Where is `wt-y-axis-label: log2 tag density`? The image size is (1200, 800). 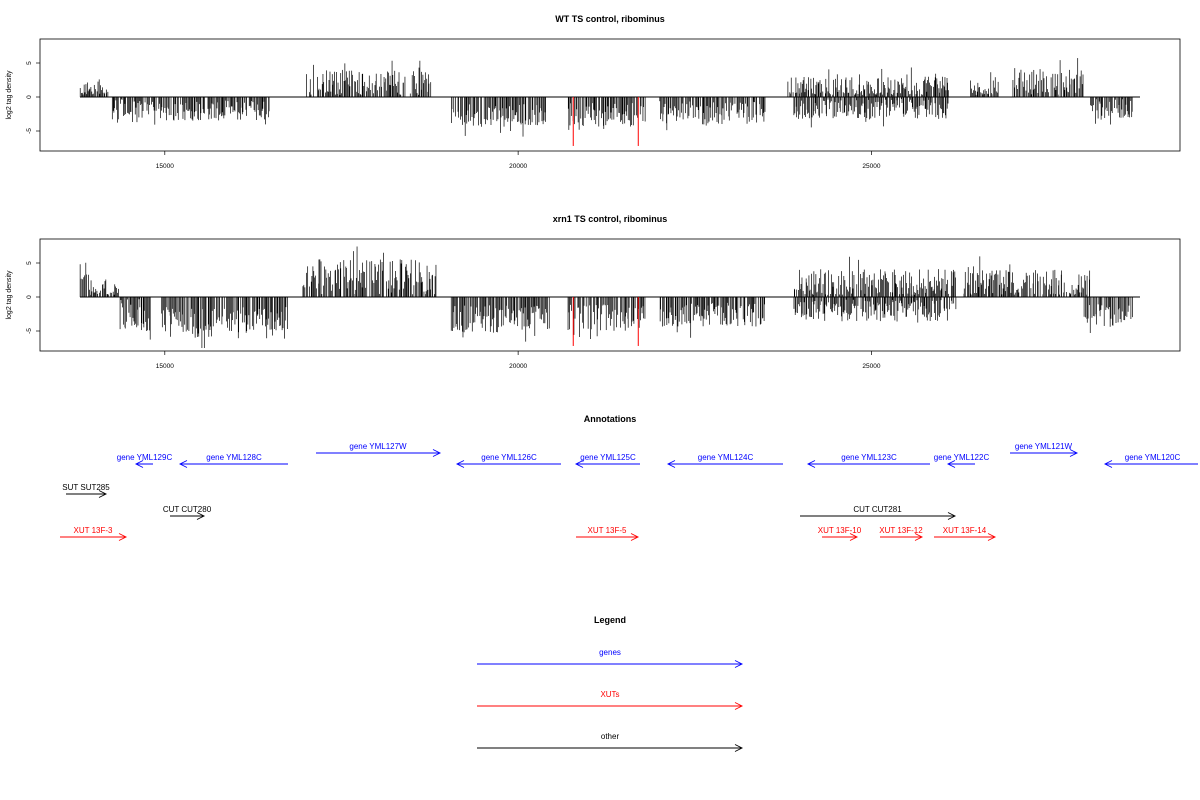 wt-y-axis-label: log2 tag density is located at coordinates (9, 95).